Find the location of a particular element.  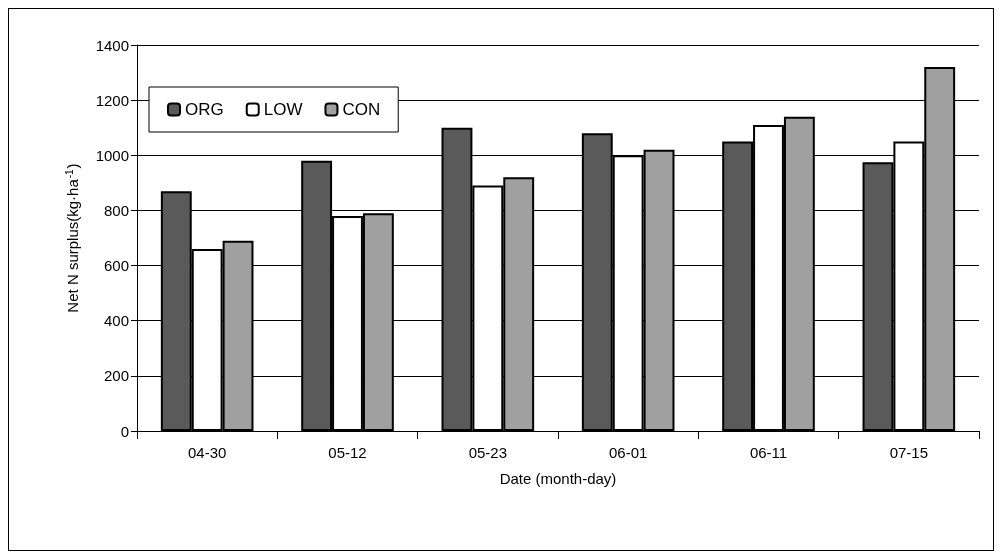

x-tick-label: 05-23 is located at coordinates (488, 452).